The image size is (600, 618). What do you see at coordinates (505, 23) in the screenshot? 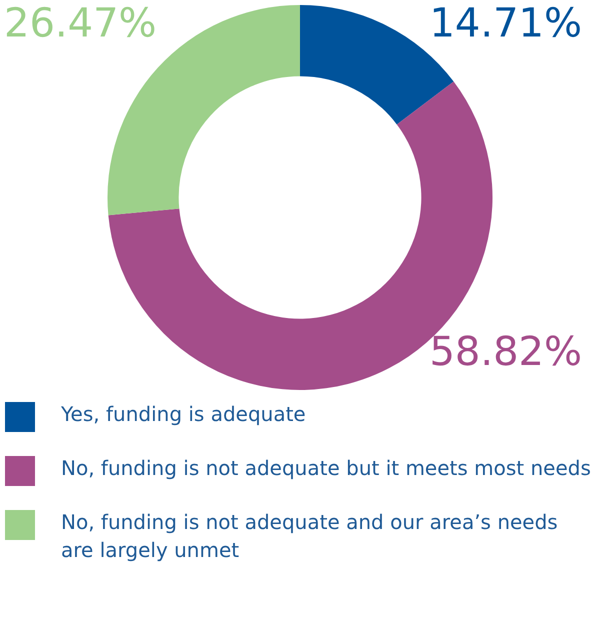
I see `data-label: 14.71%` at bounding box center [505, 23].